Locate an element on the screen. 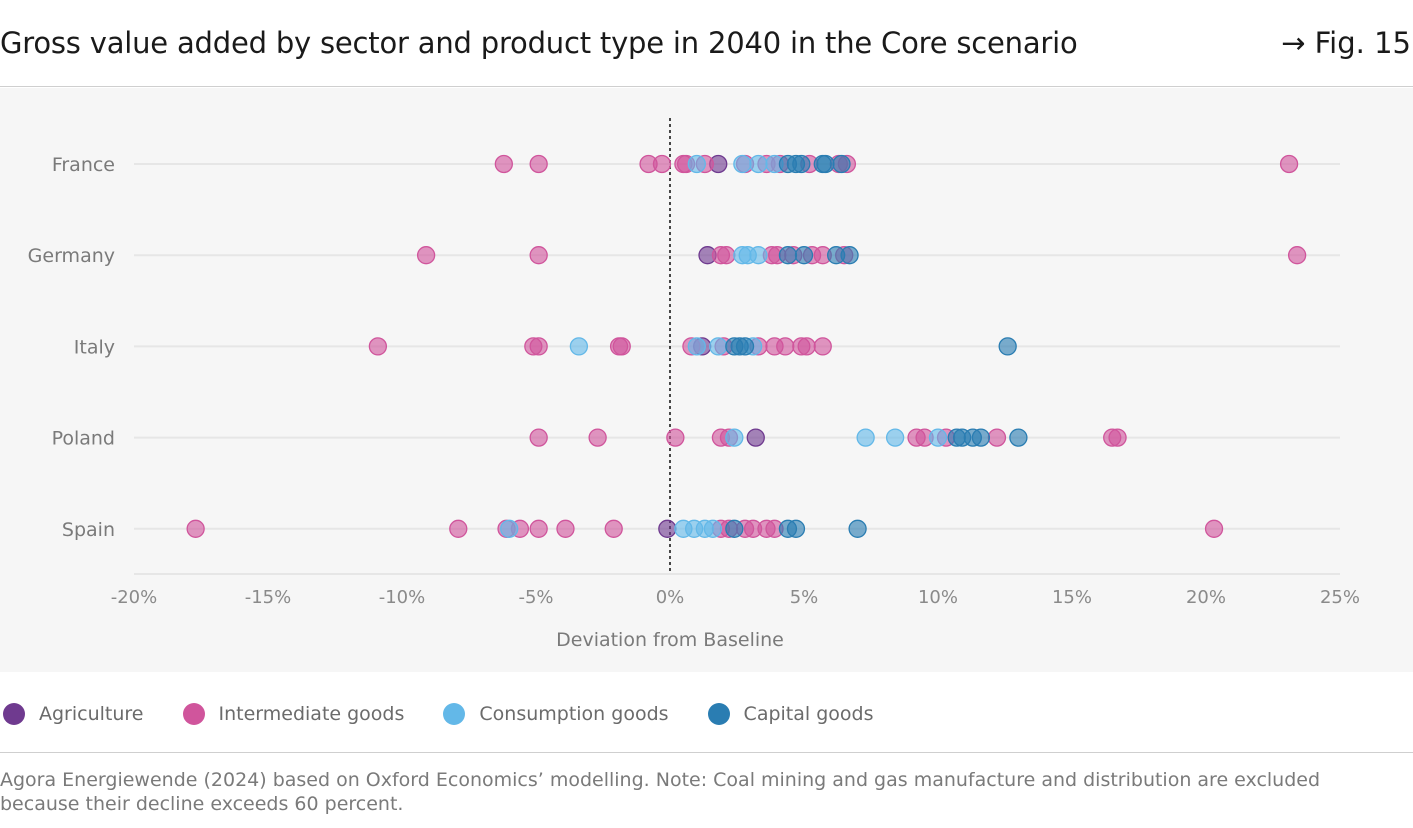 The height and width of the screenshot is (828, 1413). x-tick-label: 10% is located at coordinates (938, 597).